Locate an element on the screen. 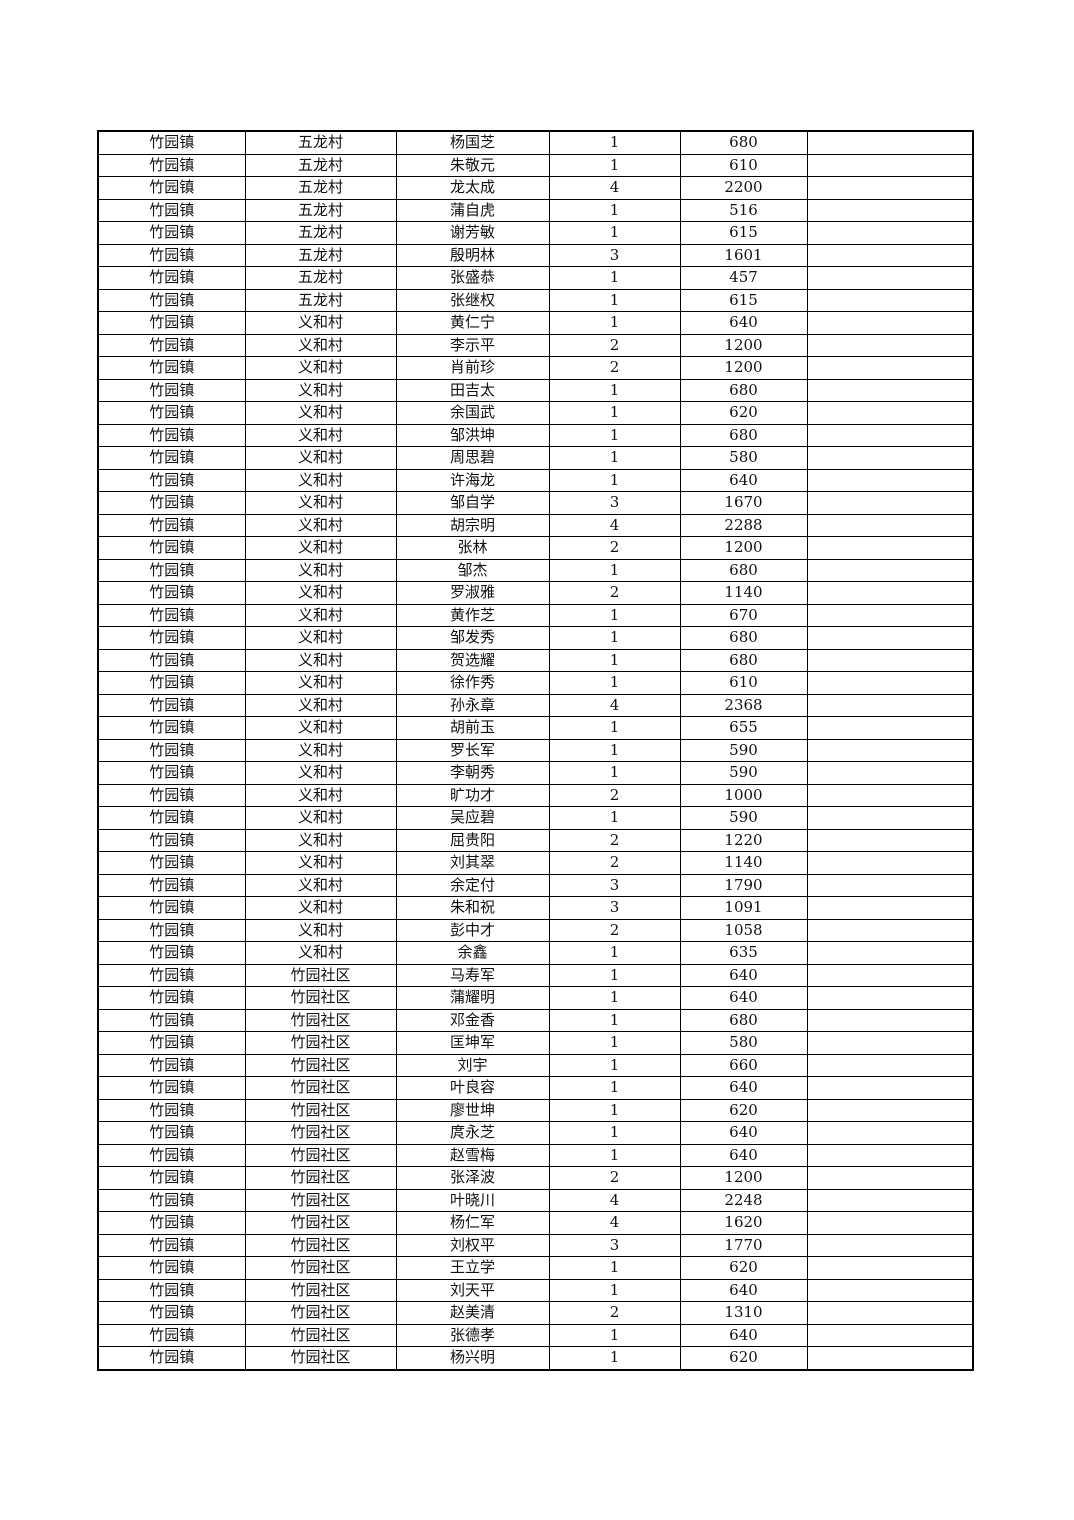 This screenshot has height=1520, width=1074. name-cell: 张继权 is located at coordinates (472, 300).